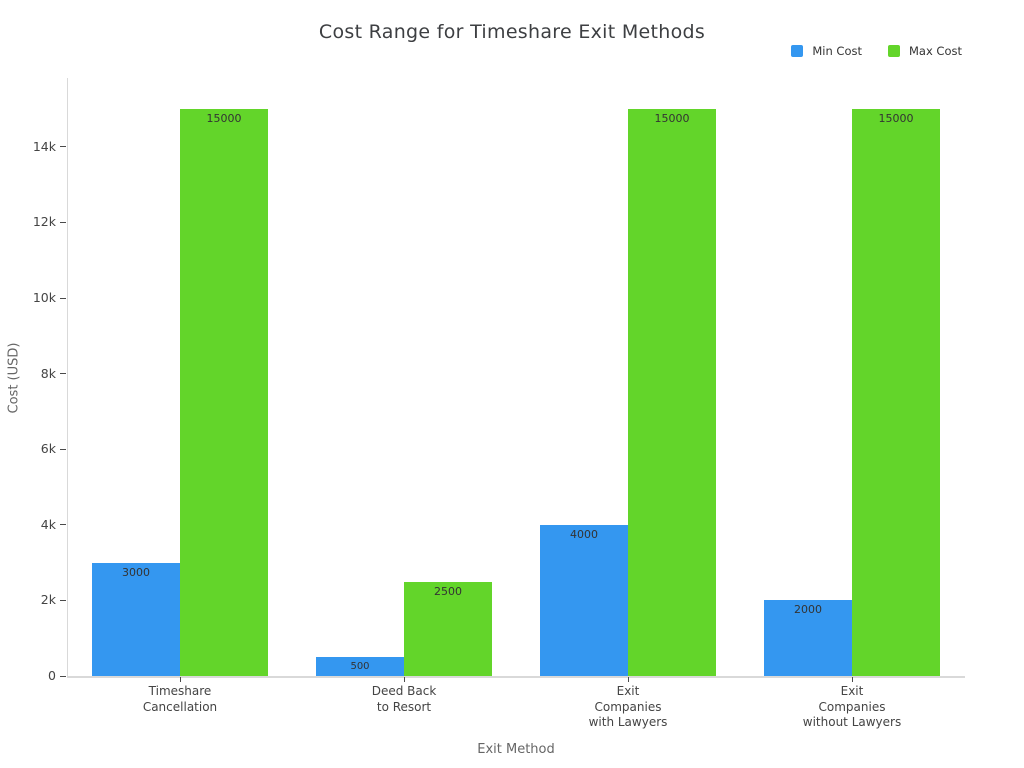  What do you see at coordinates (808, 638) in the screenshot?
I see `bar-min-cost: 2000` at bounding box center [808, 638].